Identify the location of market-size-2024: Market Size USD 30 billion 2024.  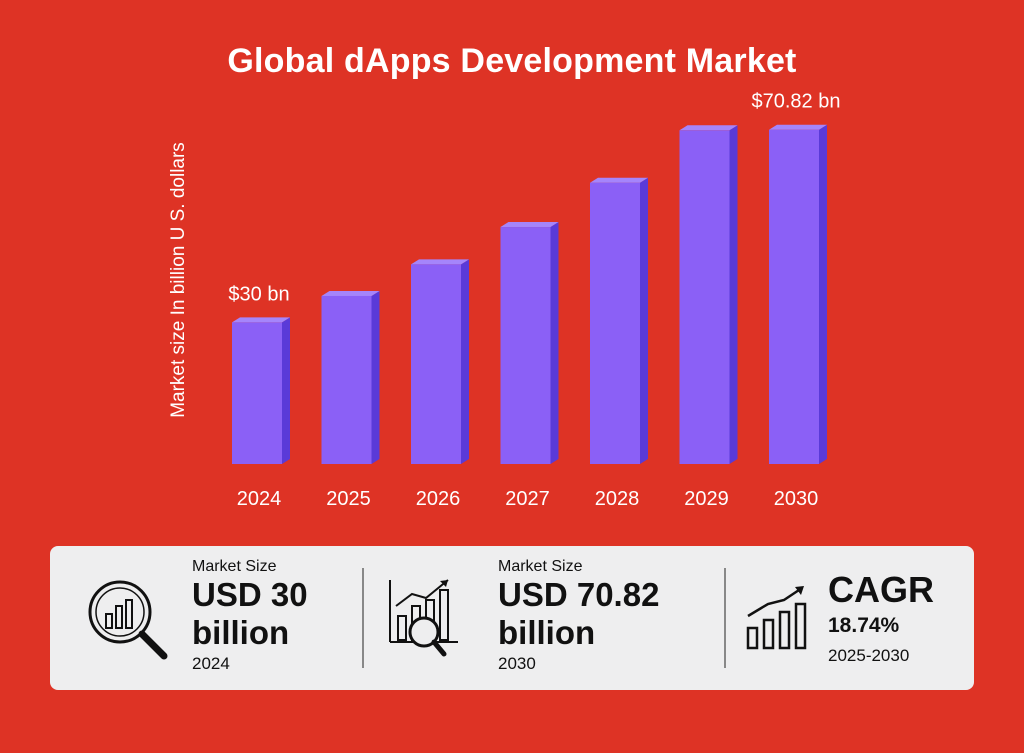
(250, 616).